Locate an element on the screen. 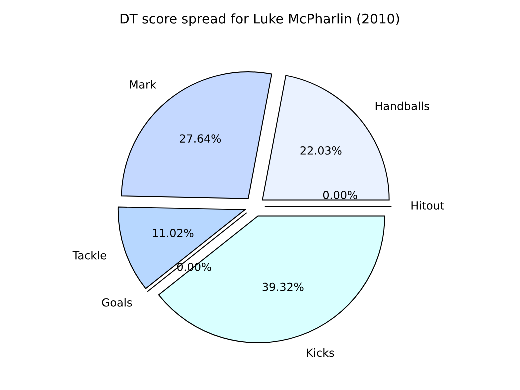  category-label: Hitout is located at coordinates (428, 205).